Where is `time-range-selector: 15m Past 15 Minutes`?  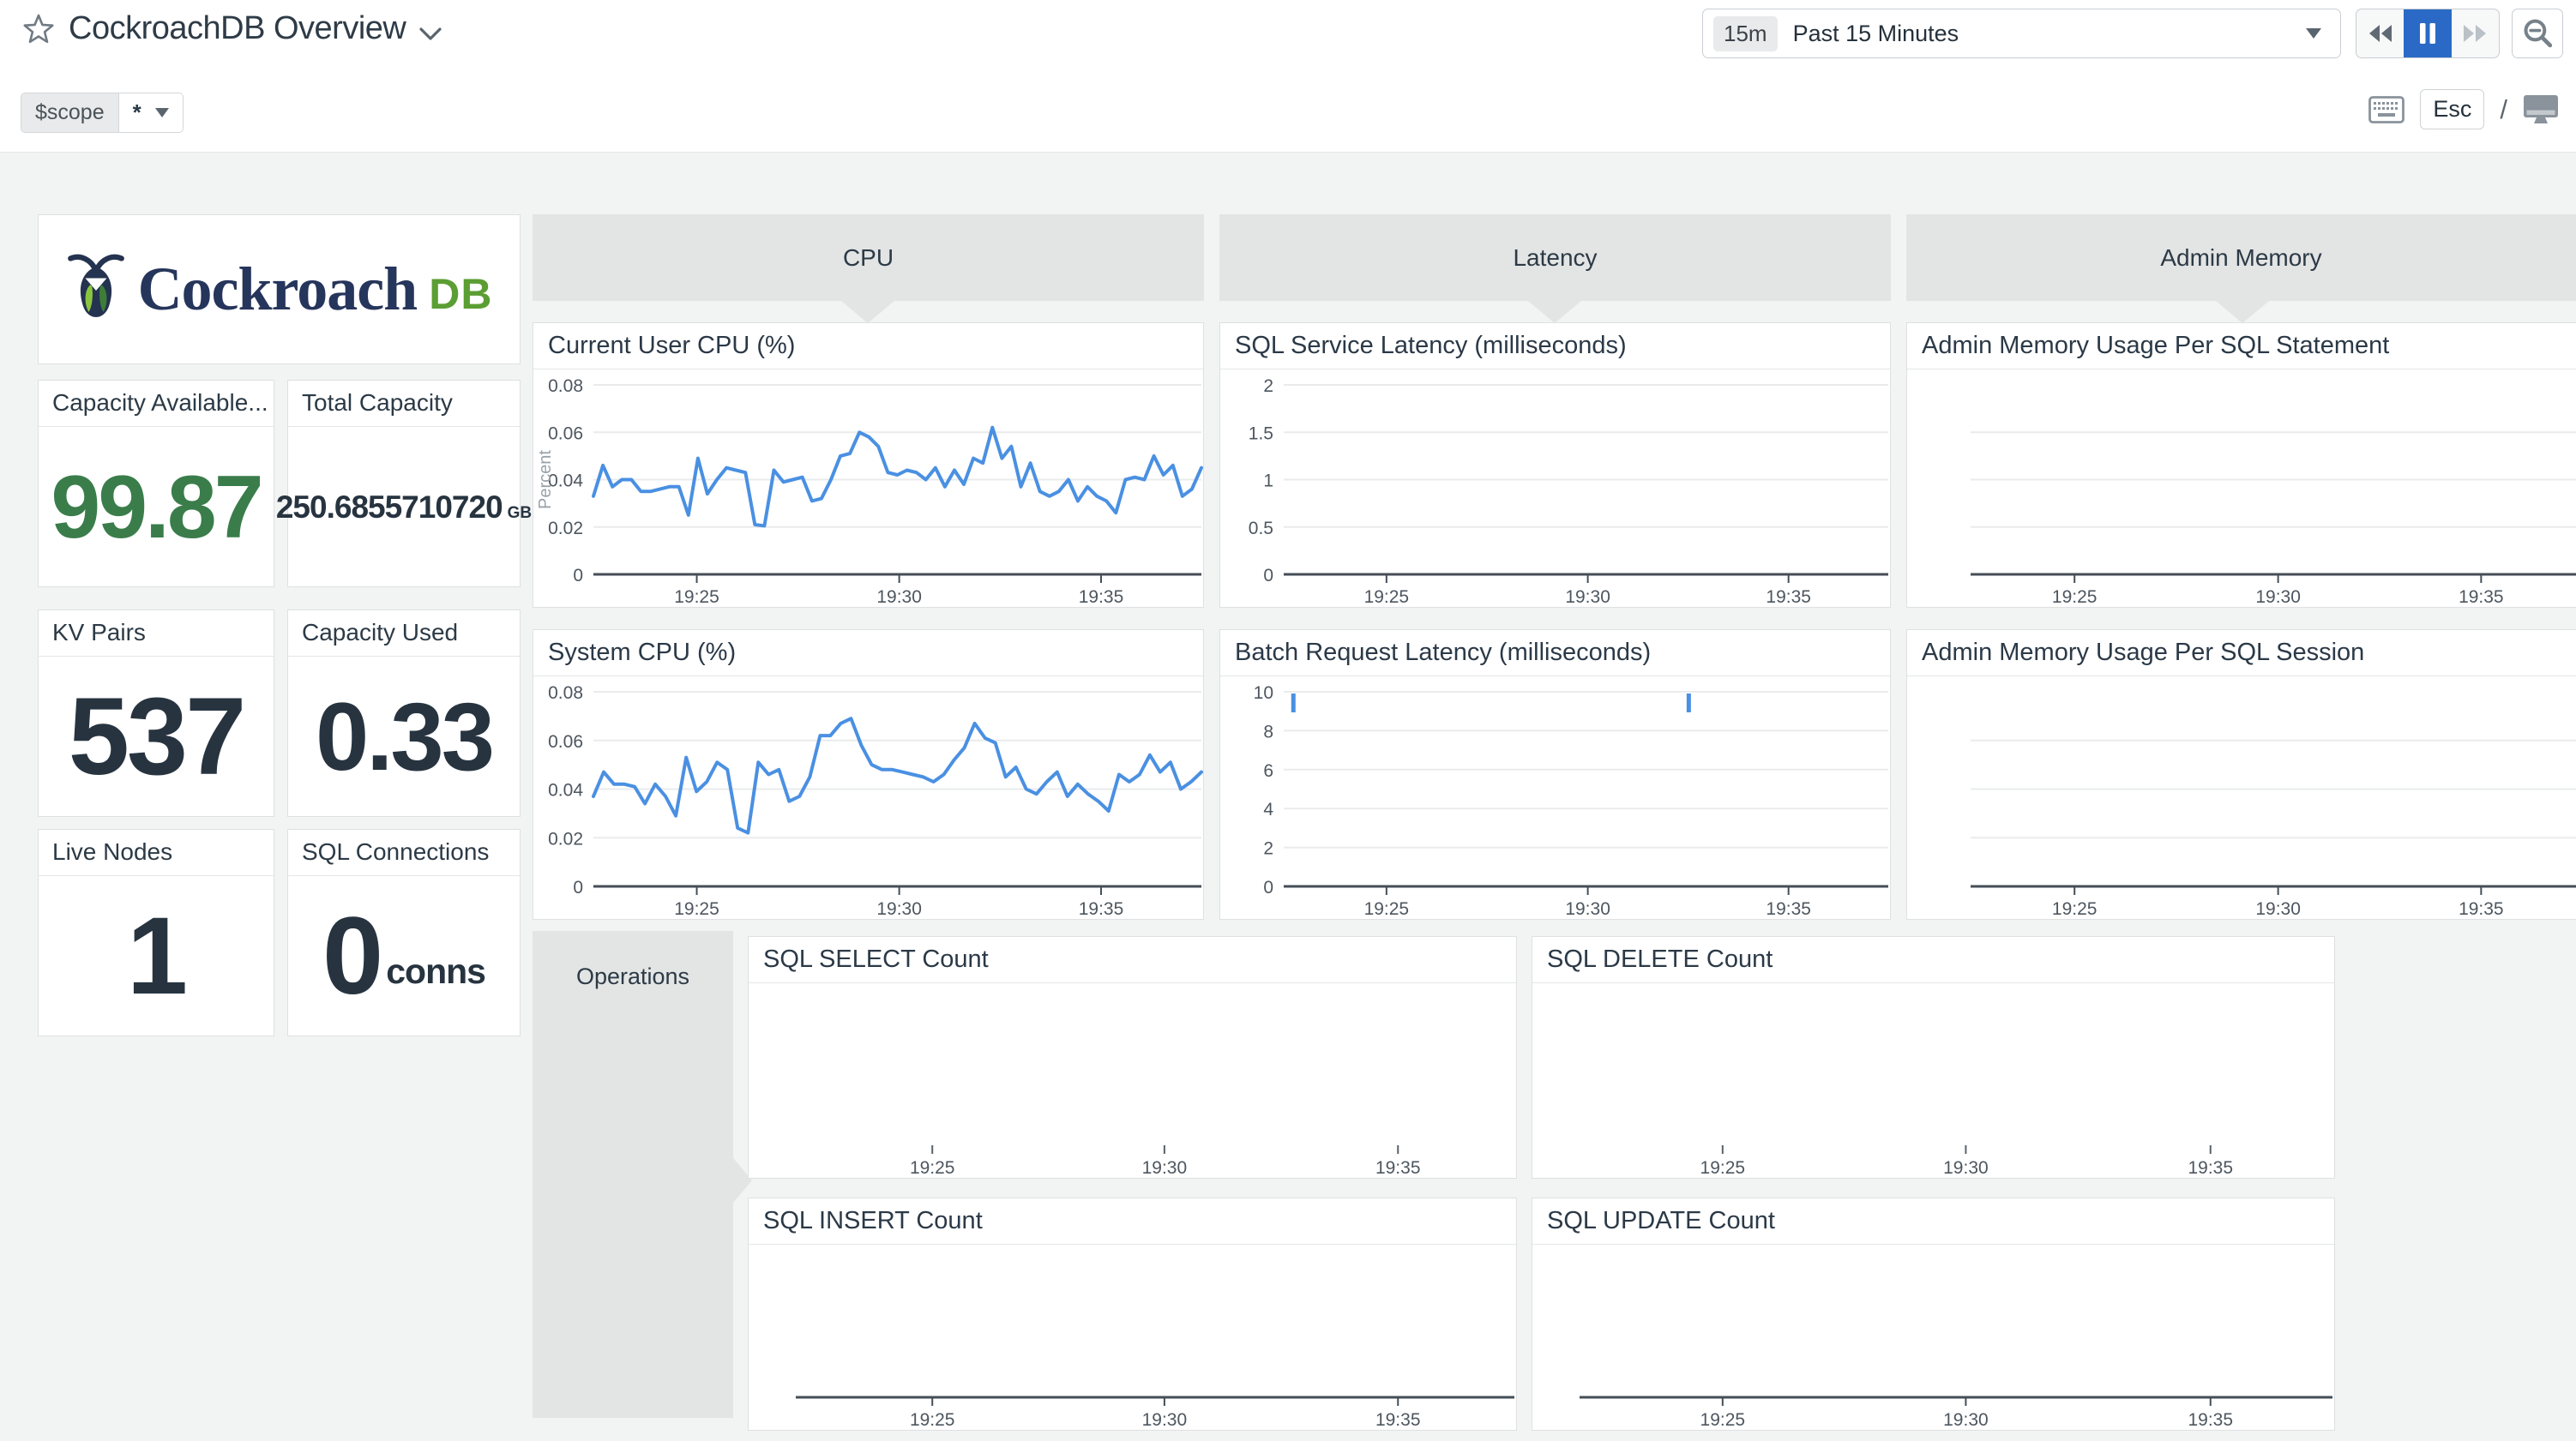
time-range-selector: 15m Past 15 Minutes is located at coordinates (2021, 33).